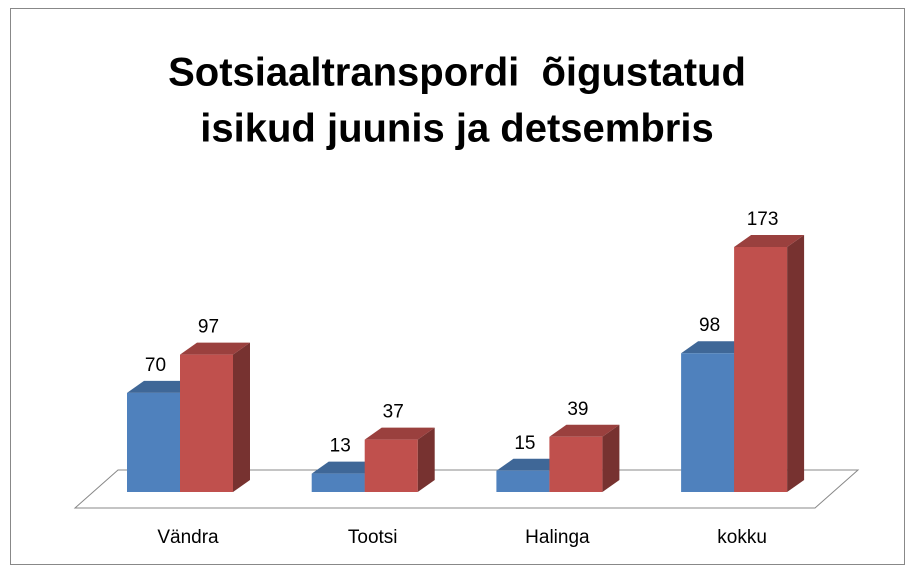  Describe the element at coordinates (155, 365) in the screenshot. I see `data-label: 70` at that location.